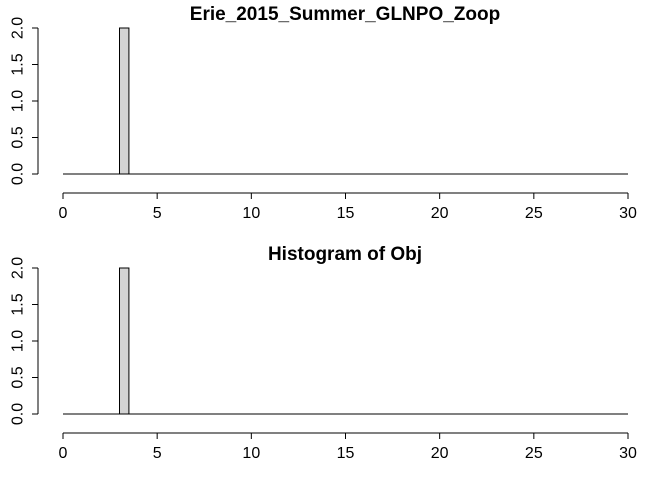 The height and width of the screenshot is (480, 672). Describe the element at coordinates (345, 14) in the screenshot. I see `chart-title: Erie_2015_Summer_GLNPO_Zoop` at that location.